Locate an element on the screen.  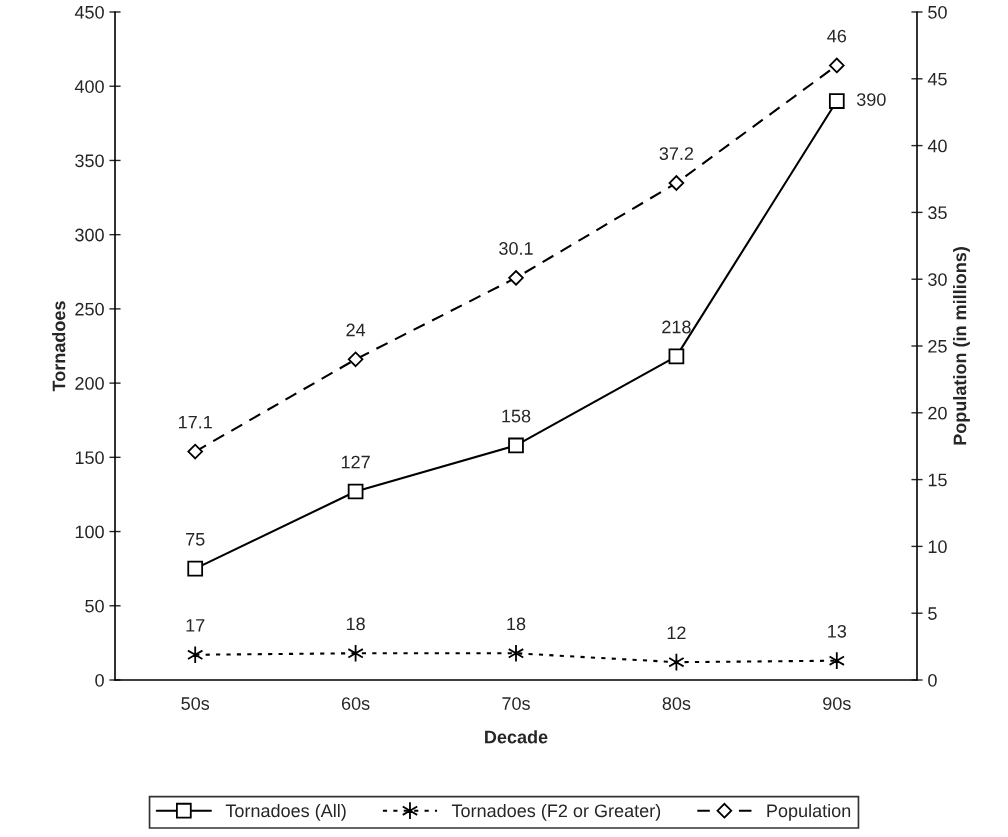
data-label: 127 is located at coordinates (355, 462).